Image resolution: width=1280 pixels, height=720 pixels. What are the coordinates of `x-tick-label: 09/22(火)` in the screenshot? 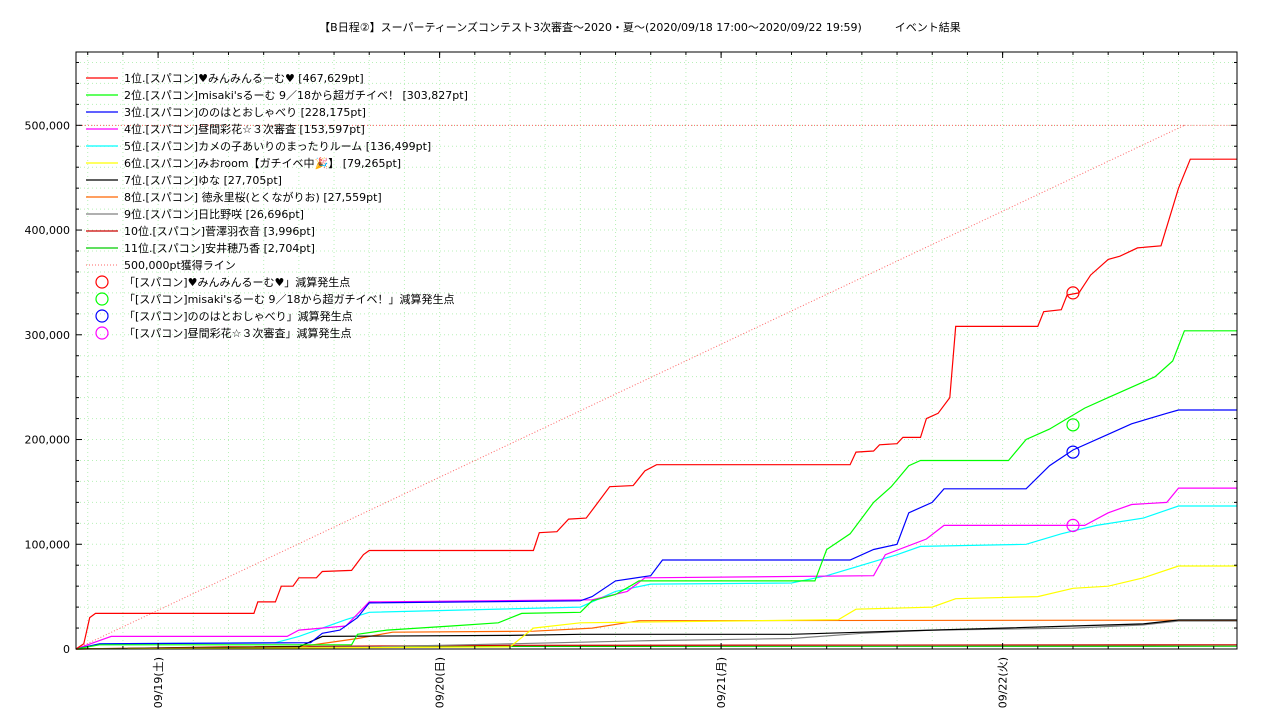 It's located at (1003, 682).